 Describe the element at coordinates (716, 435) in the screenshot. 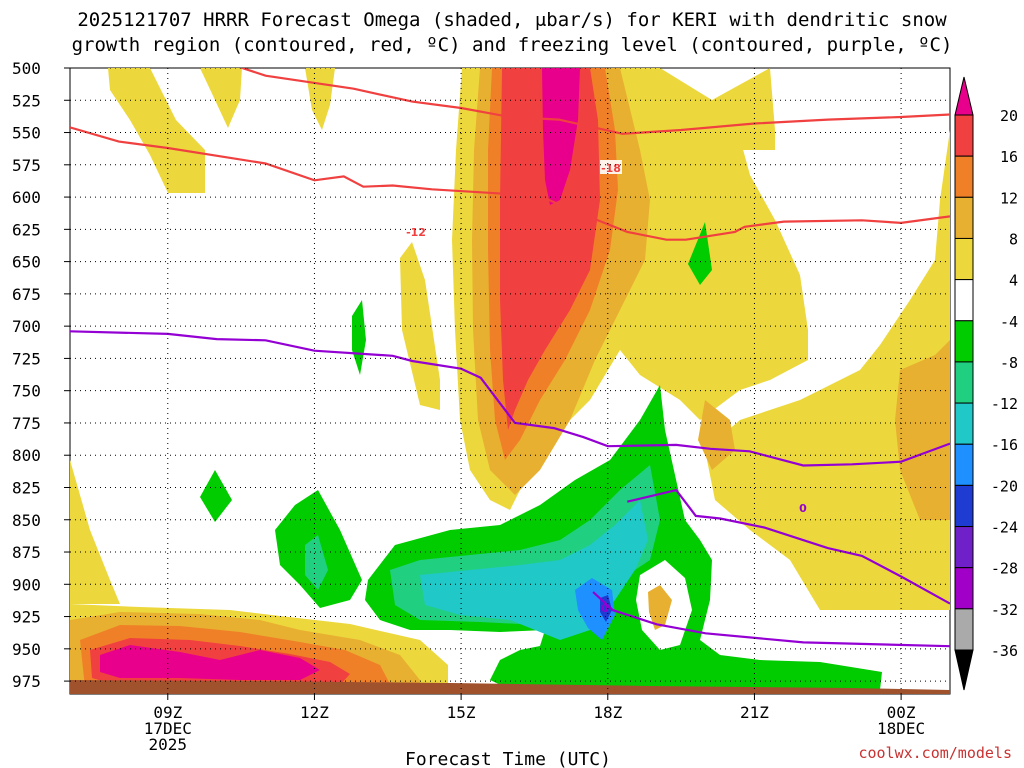

I see `omega-8-mid` at that location.